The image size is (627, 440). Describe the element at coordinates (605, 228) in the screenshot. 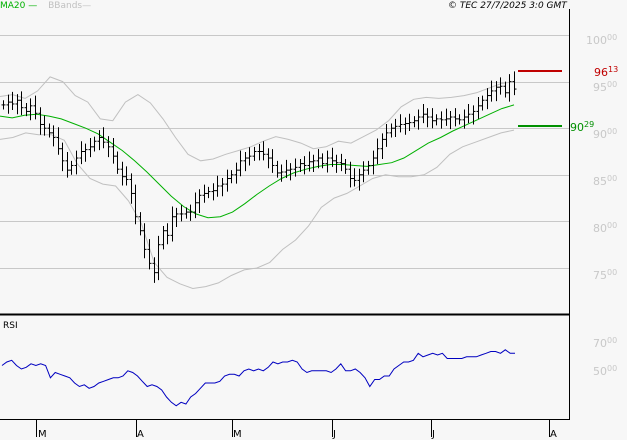

I see `y-label-80: 8000` at that location.